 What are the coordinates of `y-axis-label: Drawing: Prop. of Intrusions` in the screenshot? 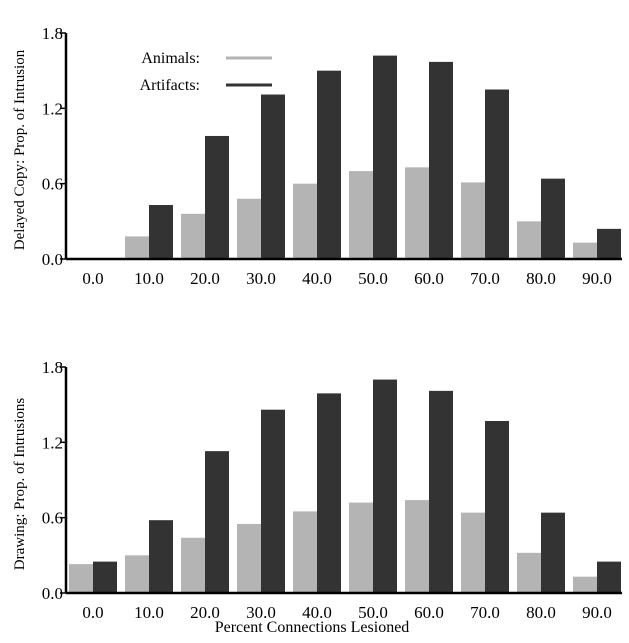 It's located at (20, 484).